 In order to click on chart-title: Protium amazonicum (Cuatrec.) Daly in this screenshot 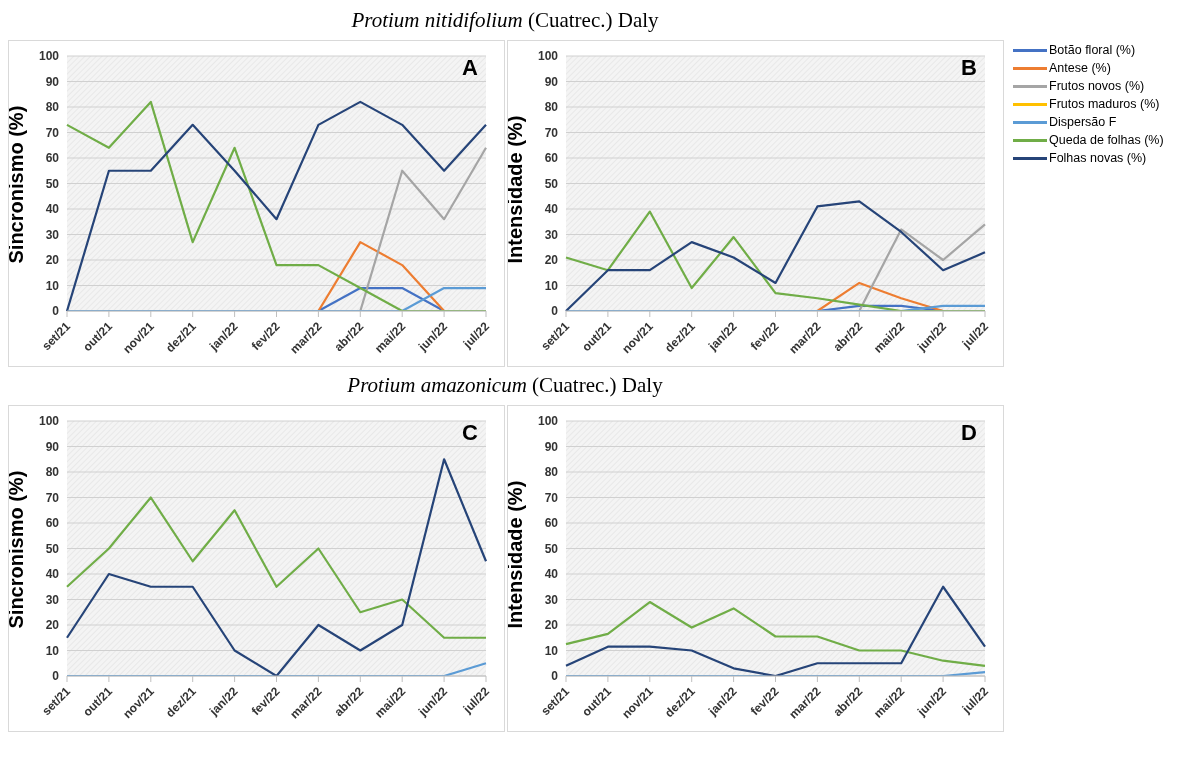, I will do `click(505, 385)`.